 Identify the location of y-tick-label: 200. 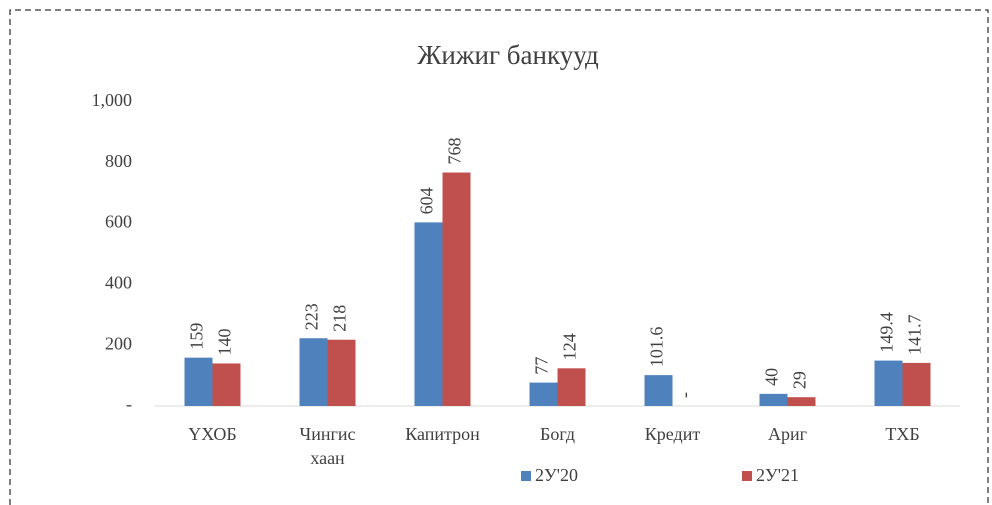
(118, 343).